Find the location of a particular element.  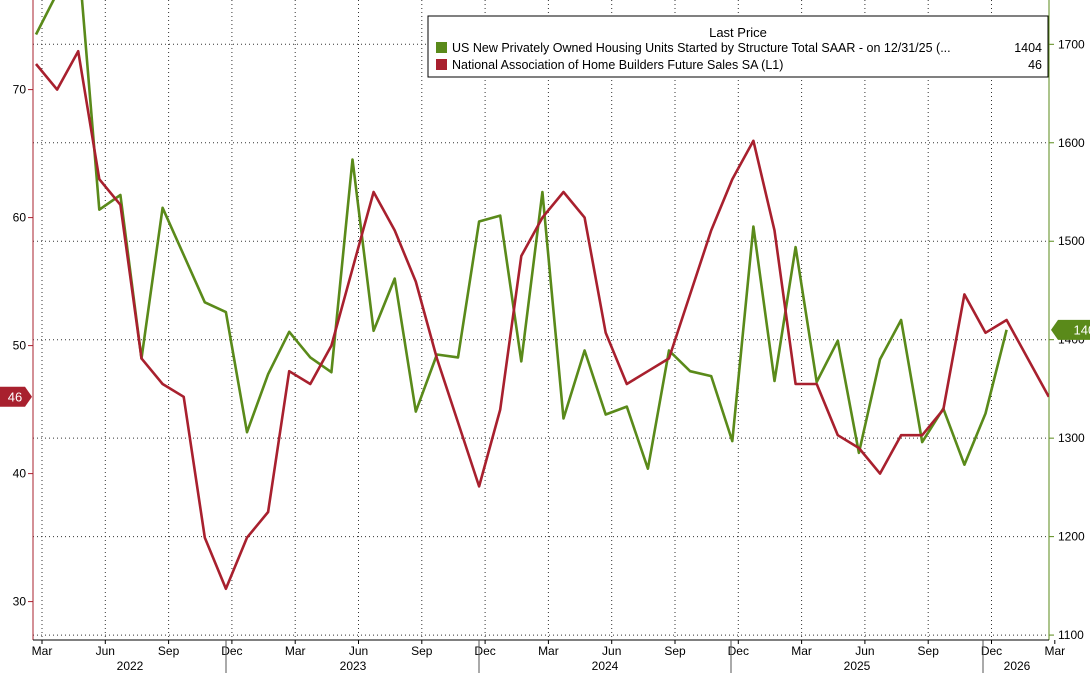

last-value-badge-nahb-future-sales is located at coordinates (16, 396).